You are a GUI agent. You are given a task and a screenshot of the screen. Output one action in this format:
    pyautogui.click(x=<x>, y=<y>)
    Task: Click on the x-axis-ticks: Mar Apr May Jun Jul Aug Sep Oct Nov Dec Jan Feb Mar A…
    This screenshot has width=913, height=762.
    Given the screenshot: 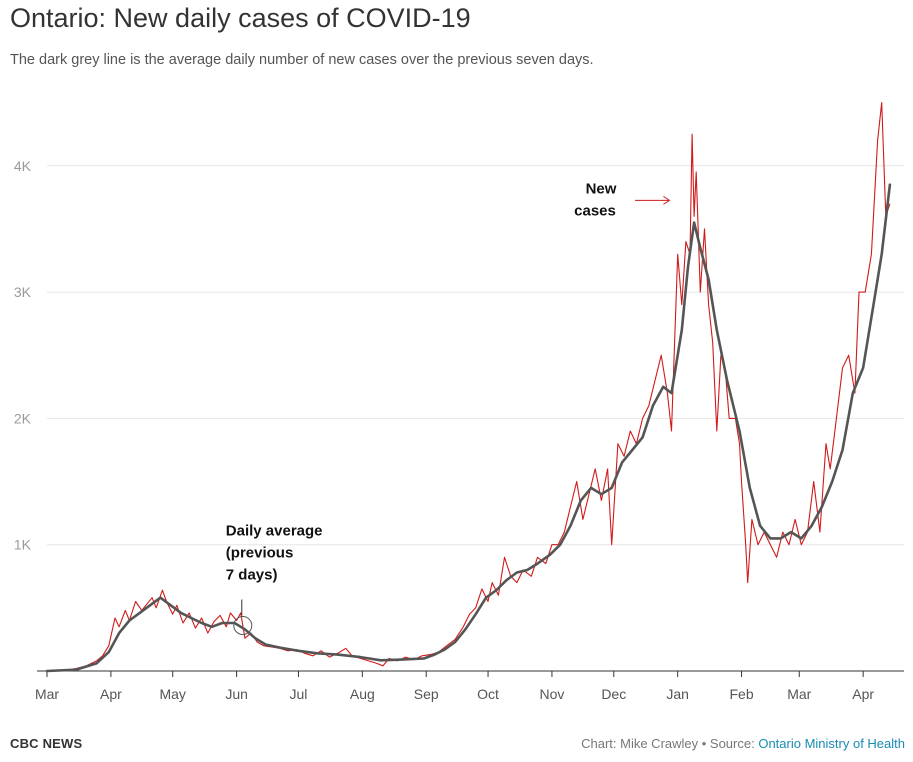 What is the action you would take?
    pyautogui.click(x=454, y=686)
    